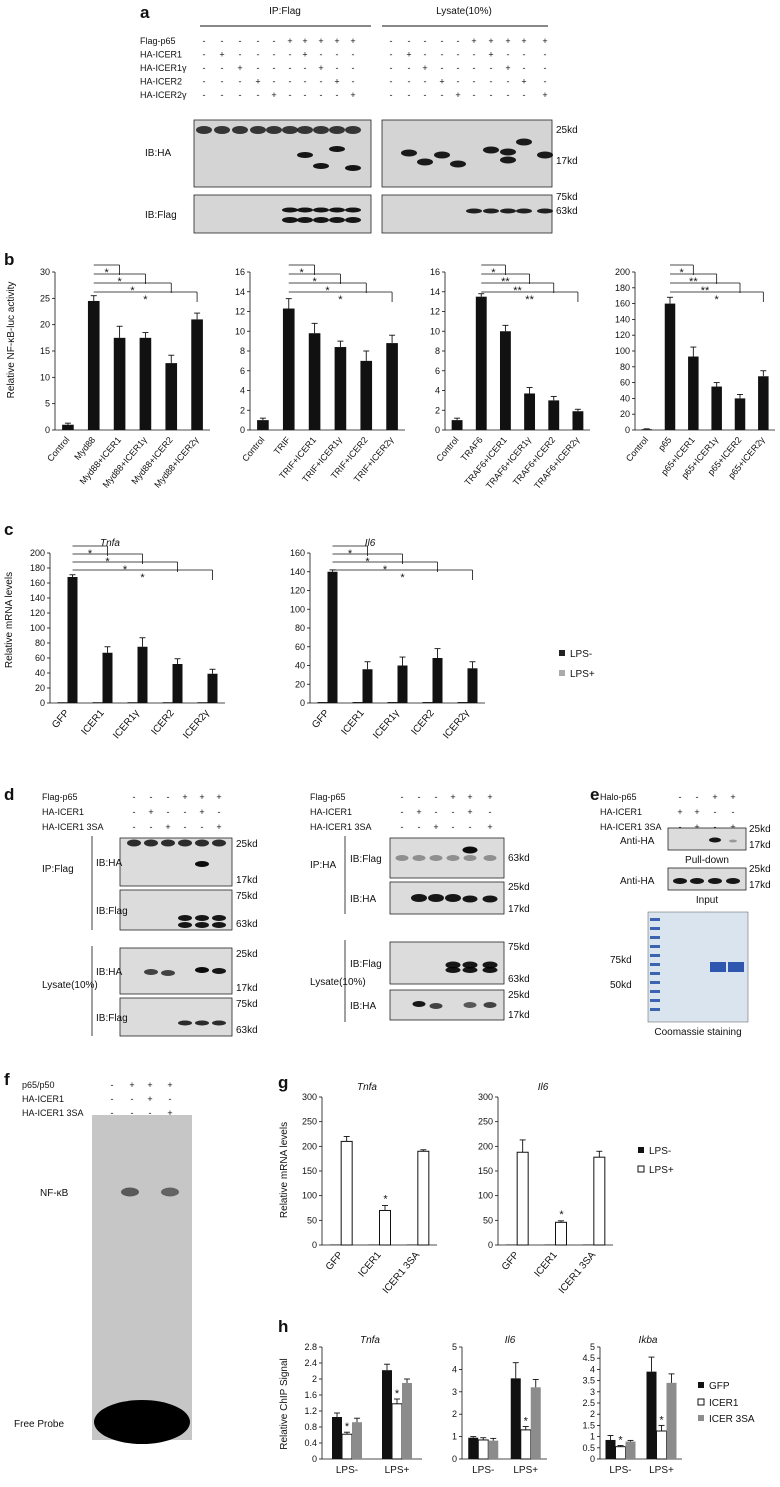 The height and width of the screenshot is (1487, 780). I want to click on blot-flag-lysate, so click(467, 214).